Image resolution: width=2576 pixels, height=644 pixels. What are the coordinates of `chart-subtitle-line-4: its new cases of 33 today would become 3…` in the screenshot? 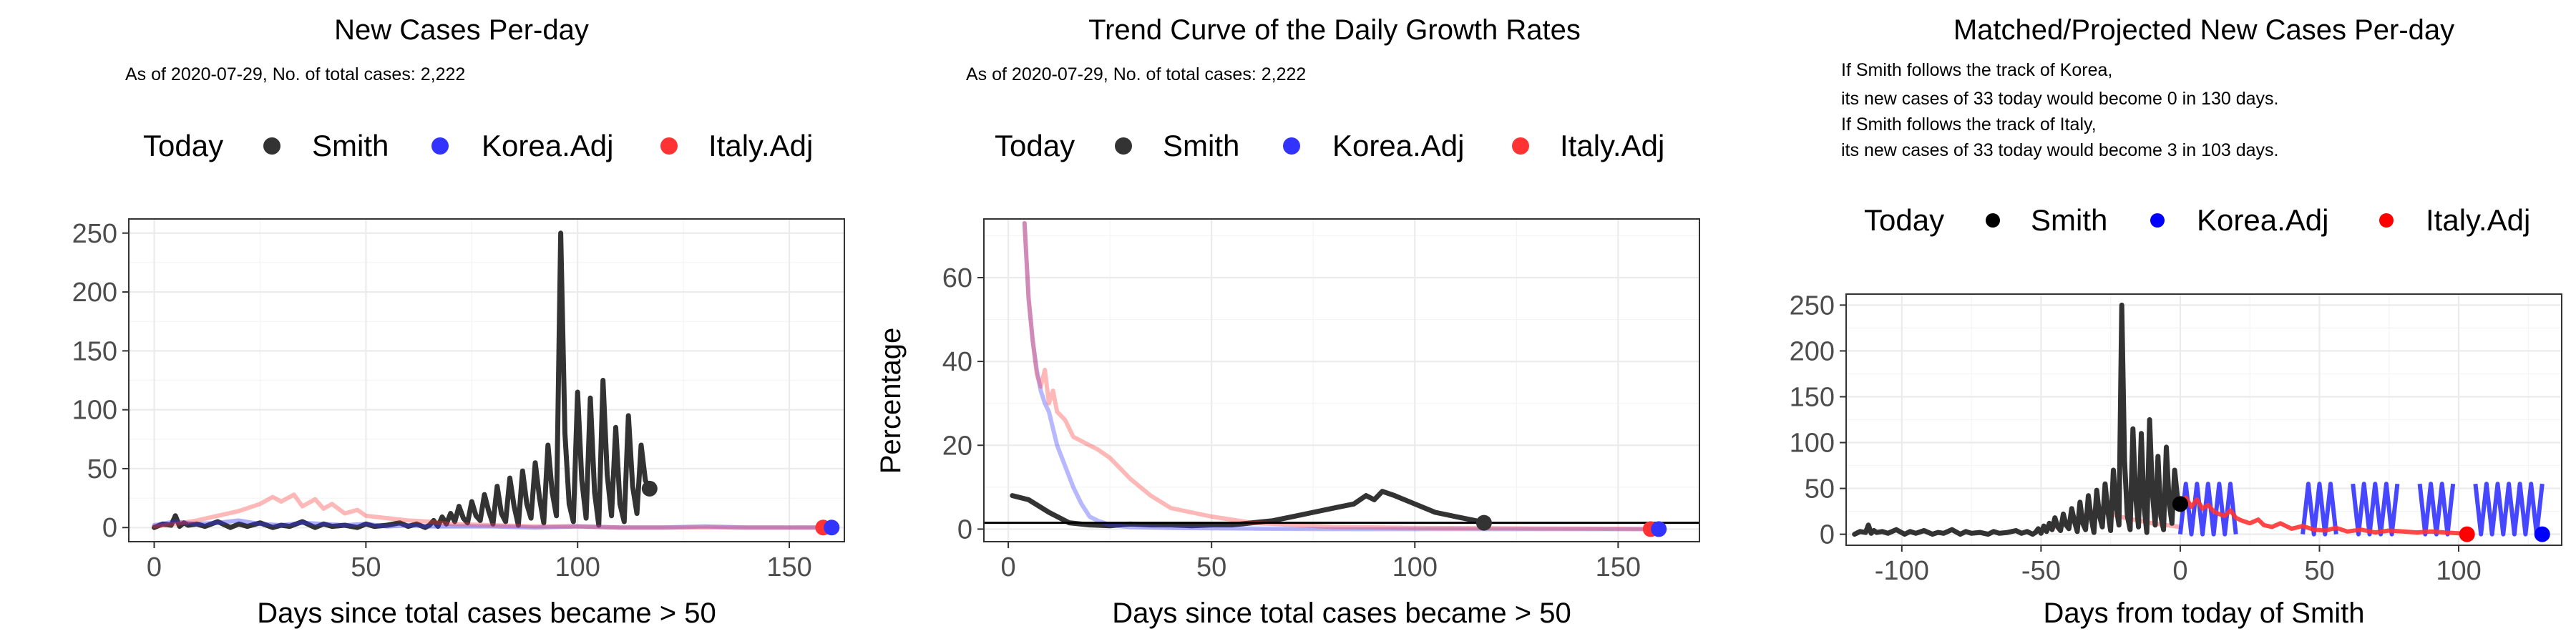 It's located at (2059, 150).